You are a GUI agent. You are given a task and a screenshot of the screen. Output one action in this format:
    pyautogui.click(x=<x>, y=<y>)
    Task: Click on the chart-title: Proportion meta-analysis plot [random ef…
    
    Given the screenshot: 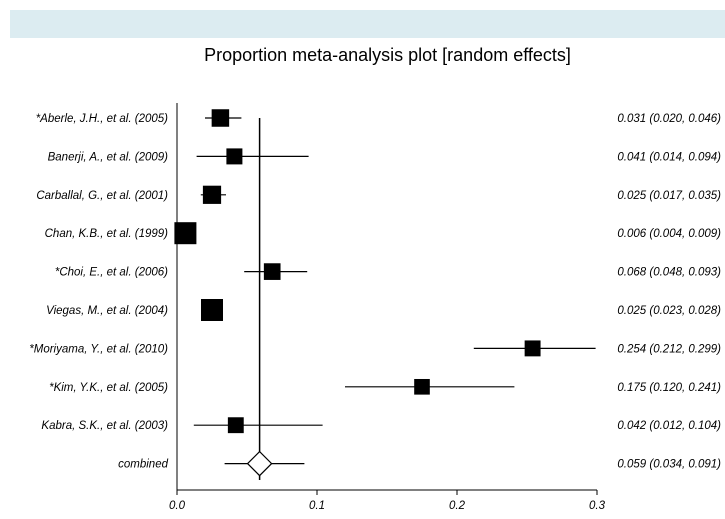 What is the action you would take?
    pyautogui.click(x=387, y=55)
    